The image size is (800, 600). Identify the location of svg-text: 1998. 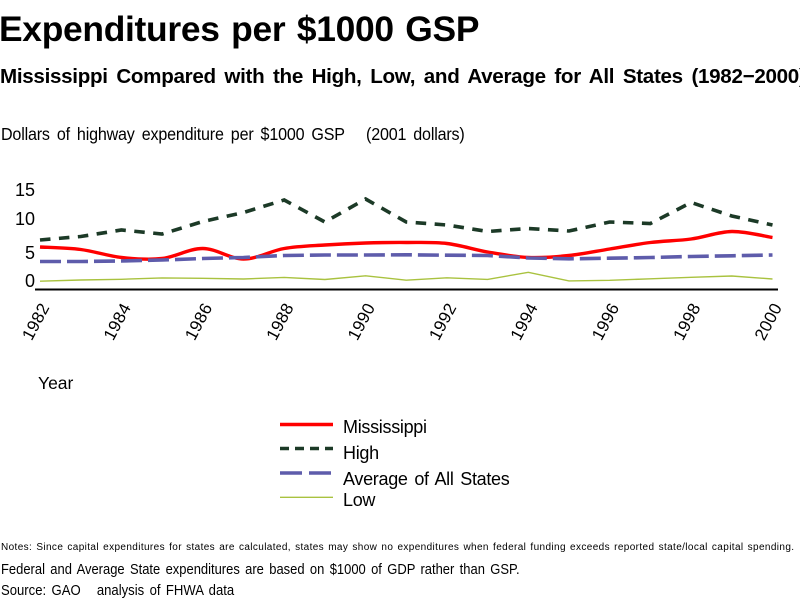
(687, 321).